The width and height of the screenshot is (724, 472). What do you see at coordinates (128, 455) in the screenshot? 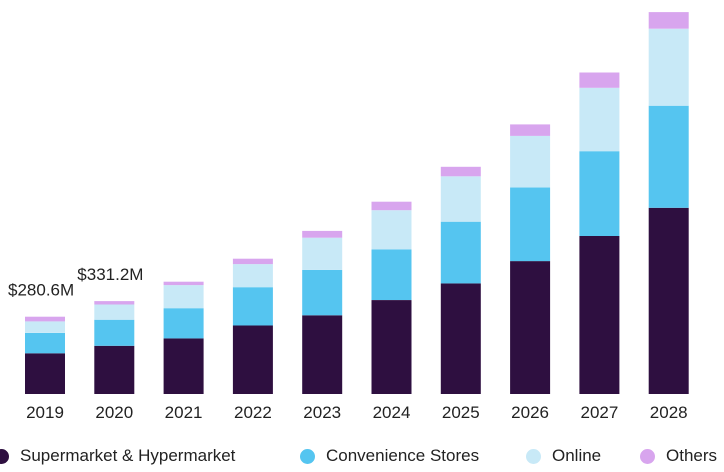
I see `legend-label-supermarket: Supermarket & Hypermarket` at bounding box center [128, 455].